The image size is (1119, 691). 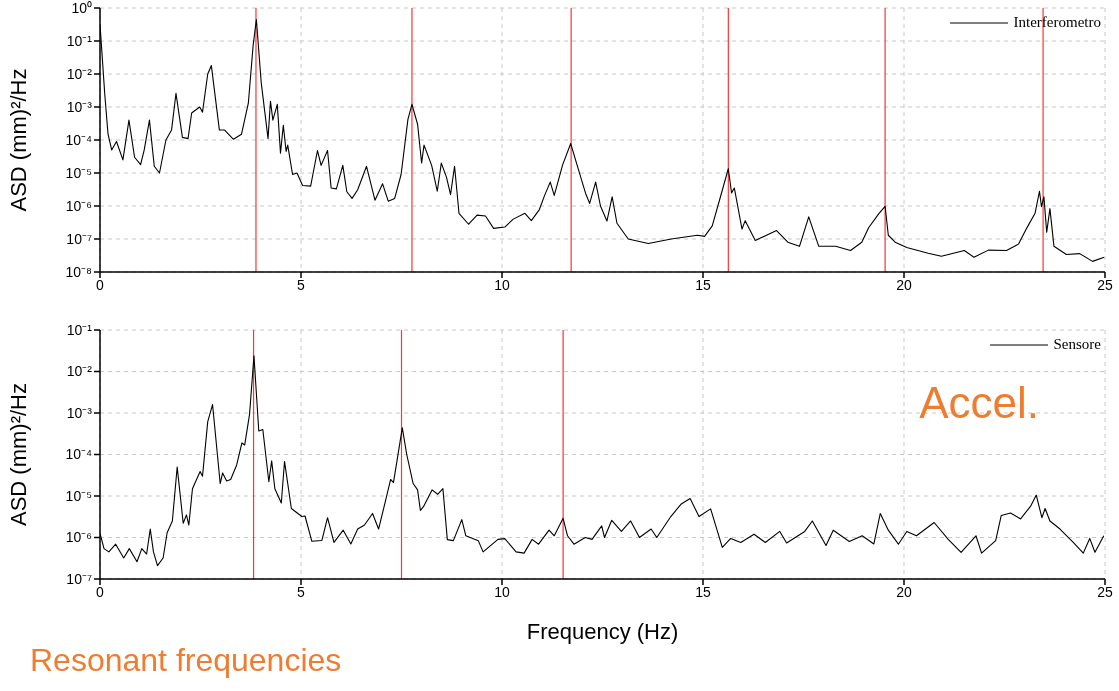 I want to click on x-axis-title: Frequency (Hz), so click(x=602, y=631).